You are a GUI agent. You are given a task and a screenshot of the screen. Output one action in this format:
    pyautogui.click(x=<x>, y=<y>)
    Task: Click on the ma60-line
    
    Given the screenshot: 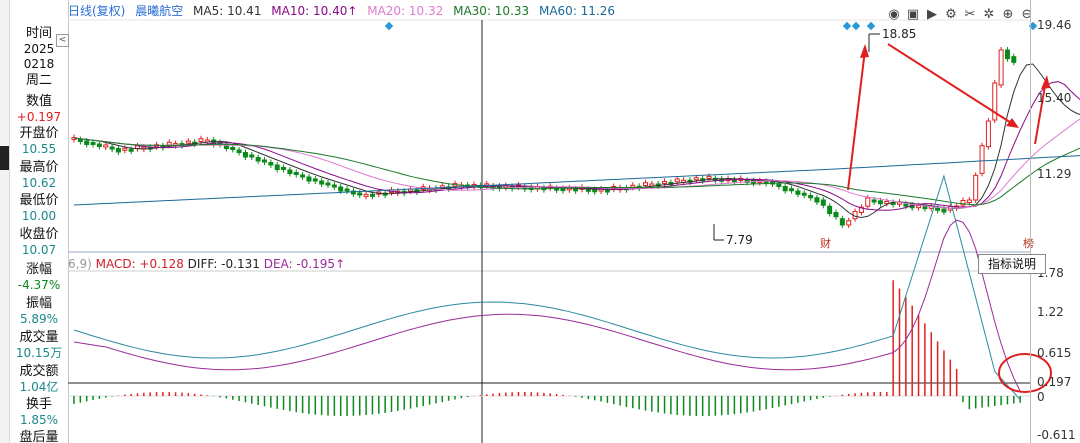 What is the action you would take?
    pyautogui.click(x=576, y=180)
    